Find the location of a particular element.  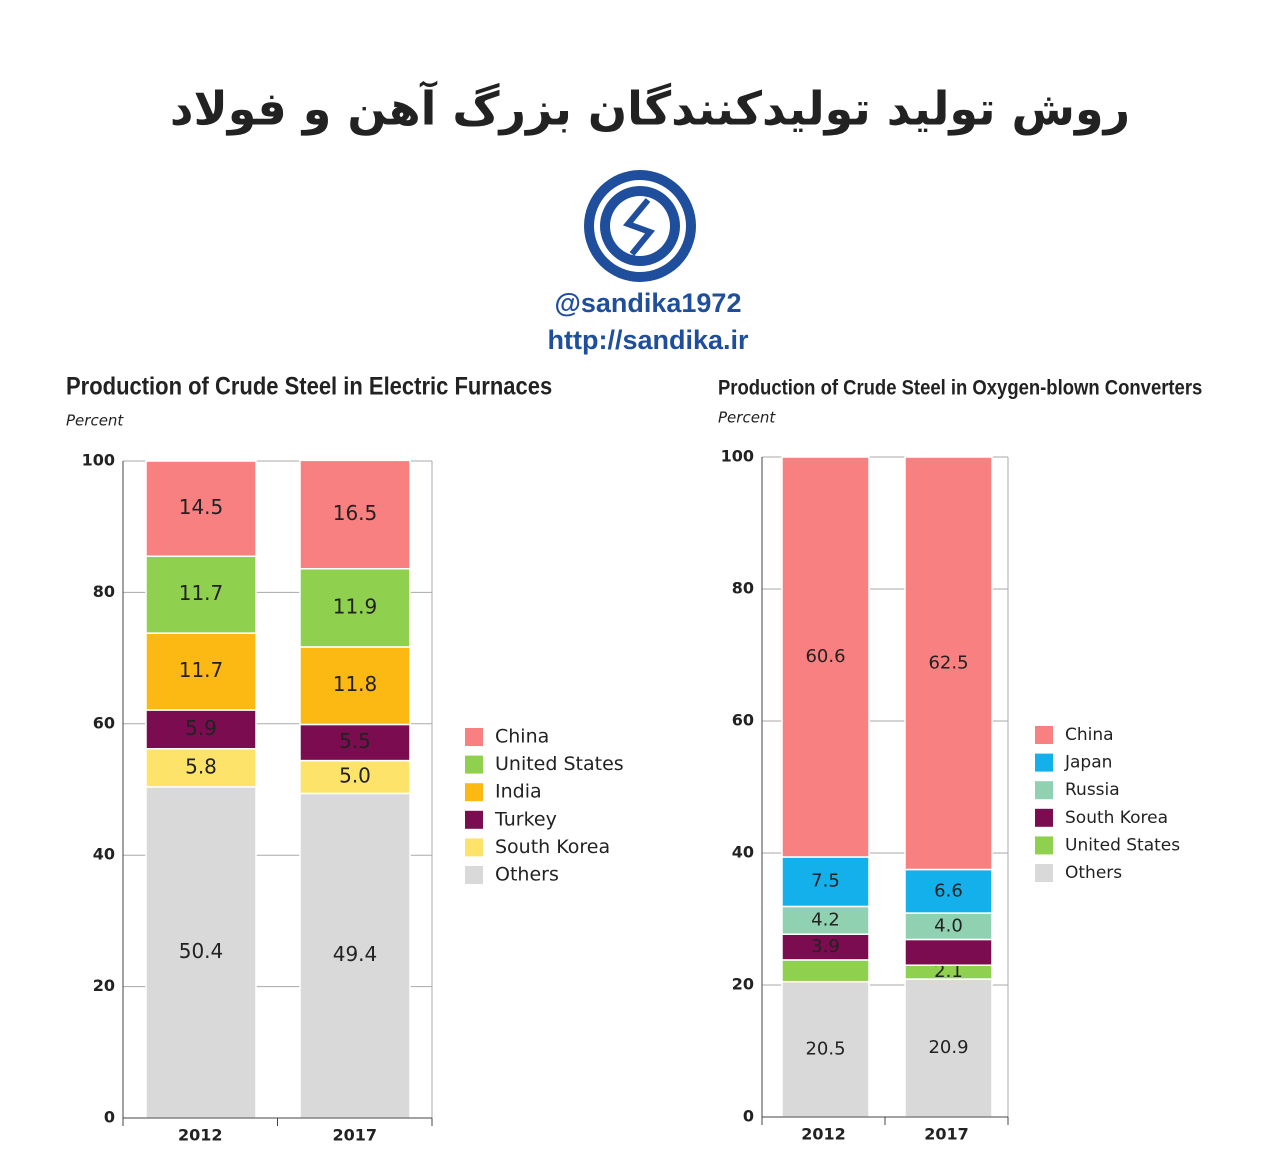

value-label: 49.4 is located at coordinates (355, 954).